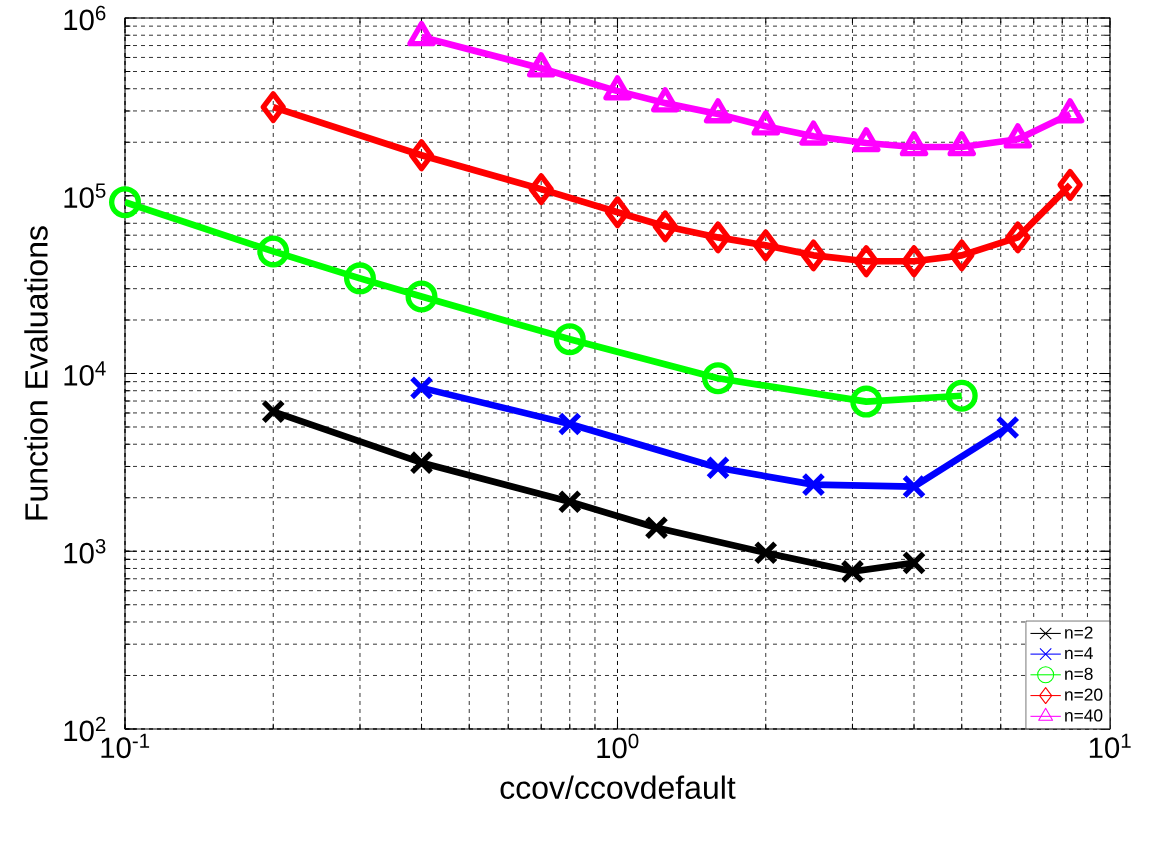  Describe the element at coordinates (85, 195) in the screenshot. I see `y-tick-label: 10$^{5}$` at that location.